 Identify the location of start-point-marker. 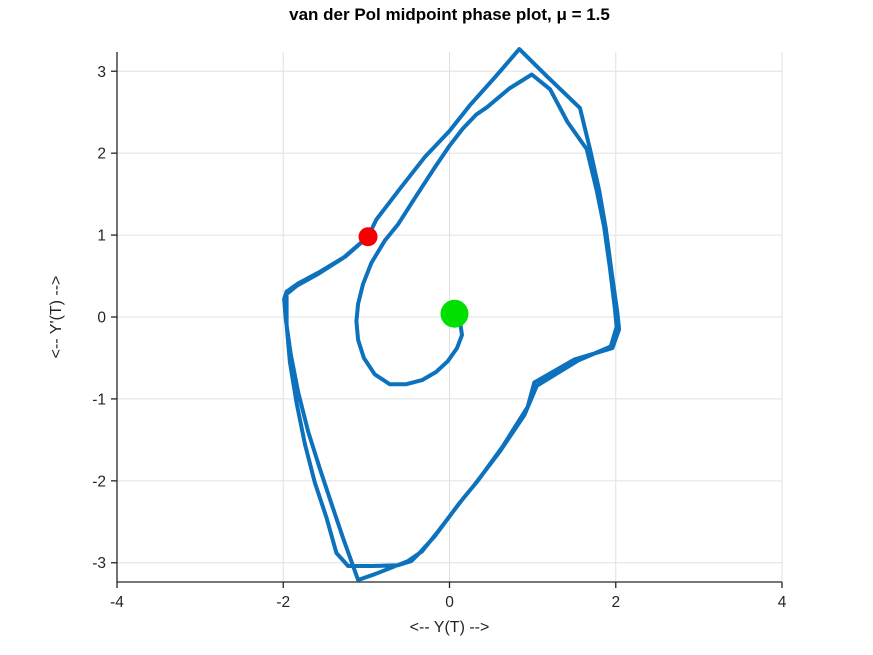
(454, 313).